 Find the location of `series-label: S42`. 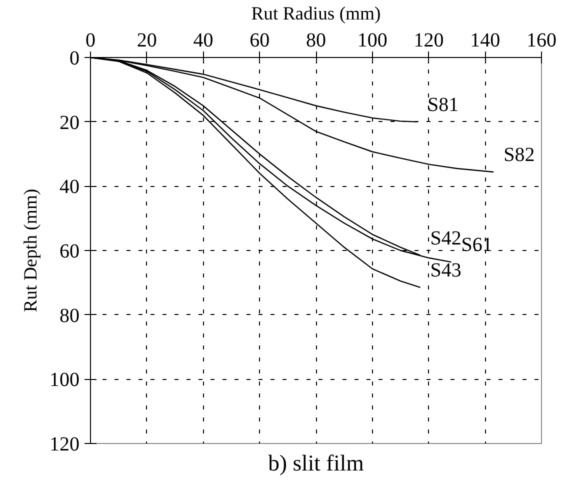

series-label: S42 is located at coordinates (446, 238).